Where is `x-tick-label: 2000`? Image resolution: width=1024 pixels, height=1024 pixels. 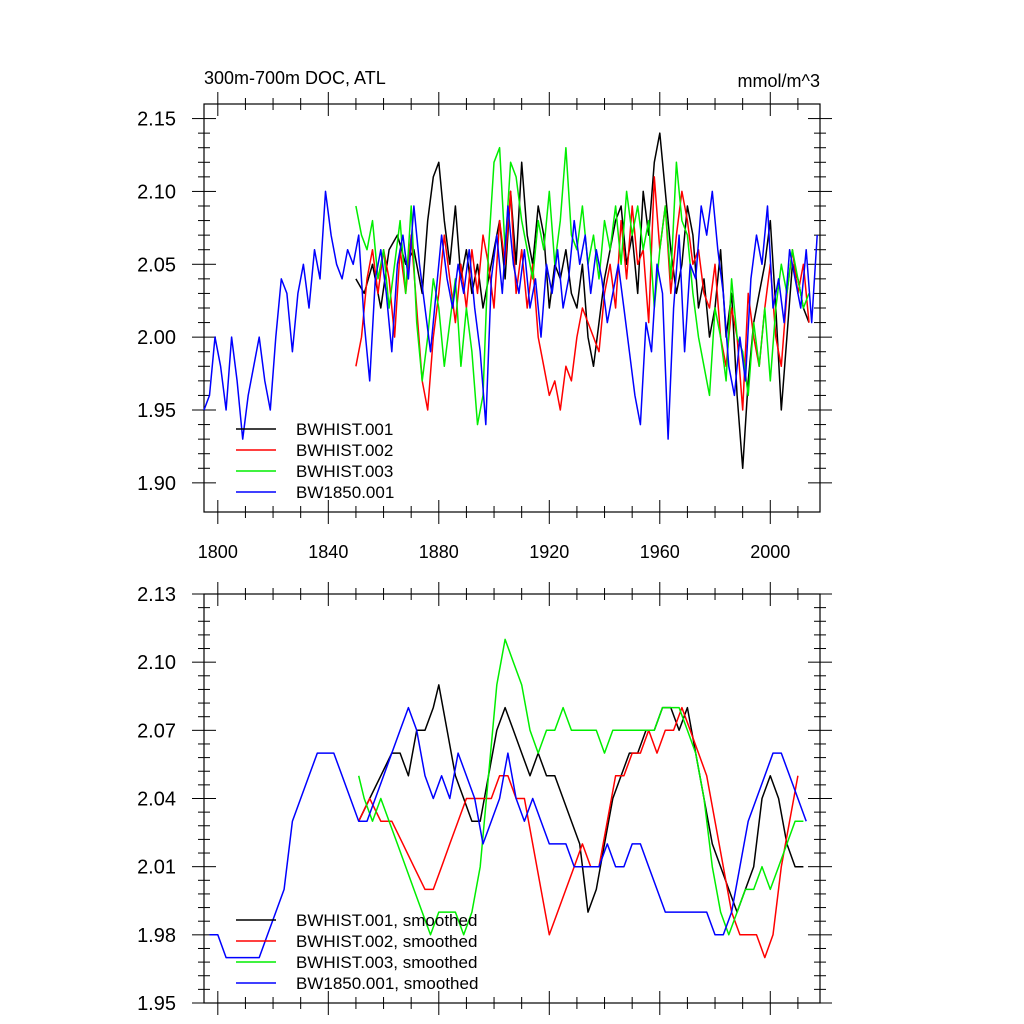
x-tick-label: 2000 is located at coordinates (770, 552).